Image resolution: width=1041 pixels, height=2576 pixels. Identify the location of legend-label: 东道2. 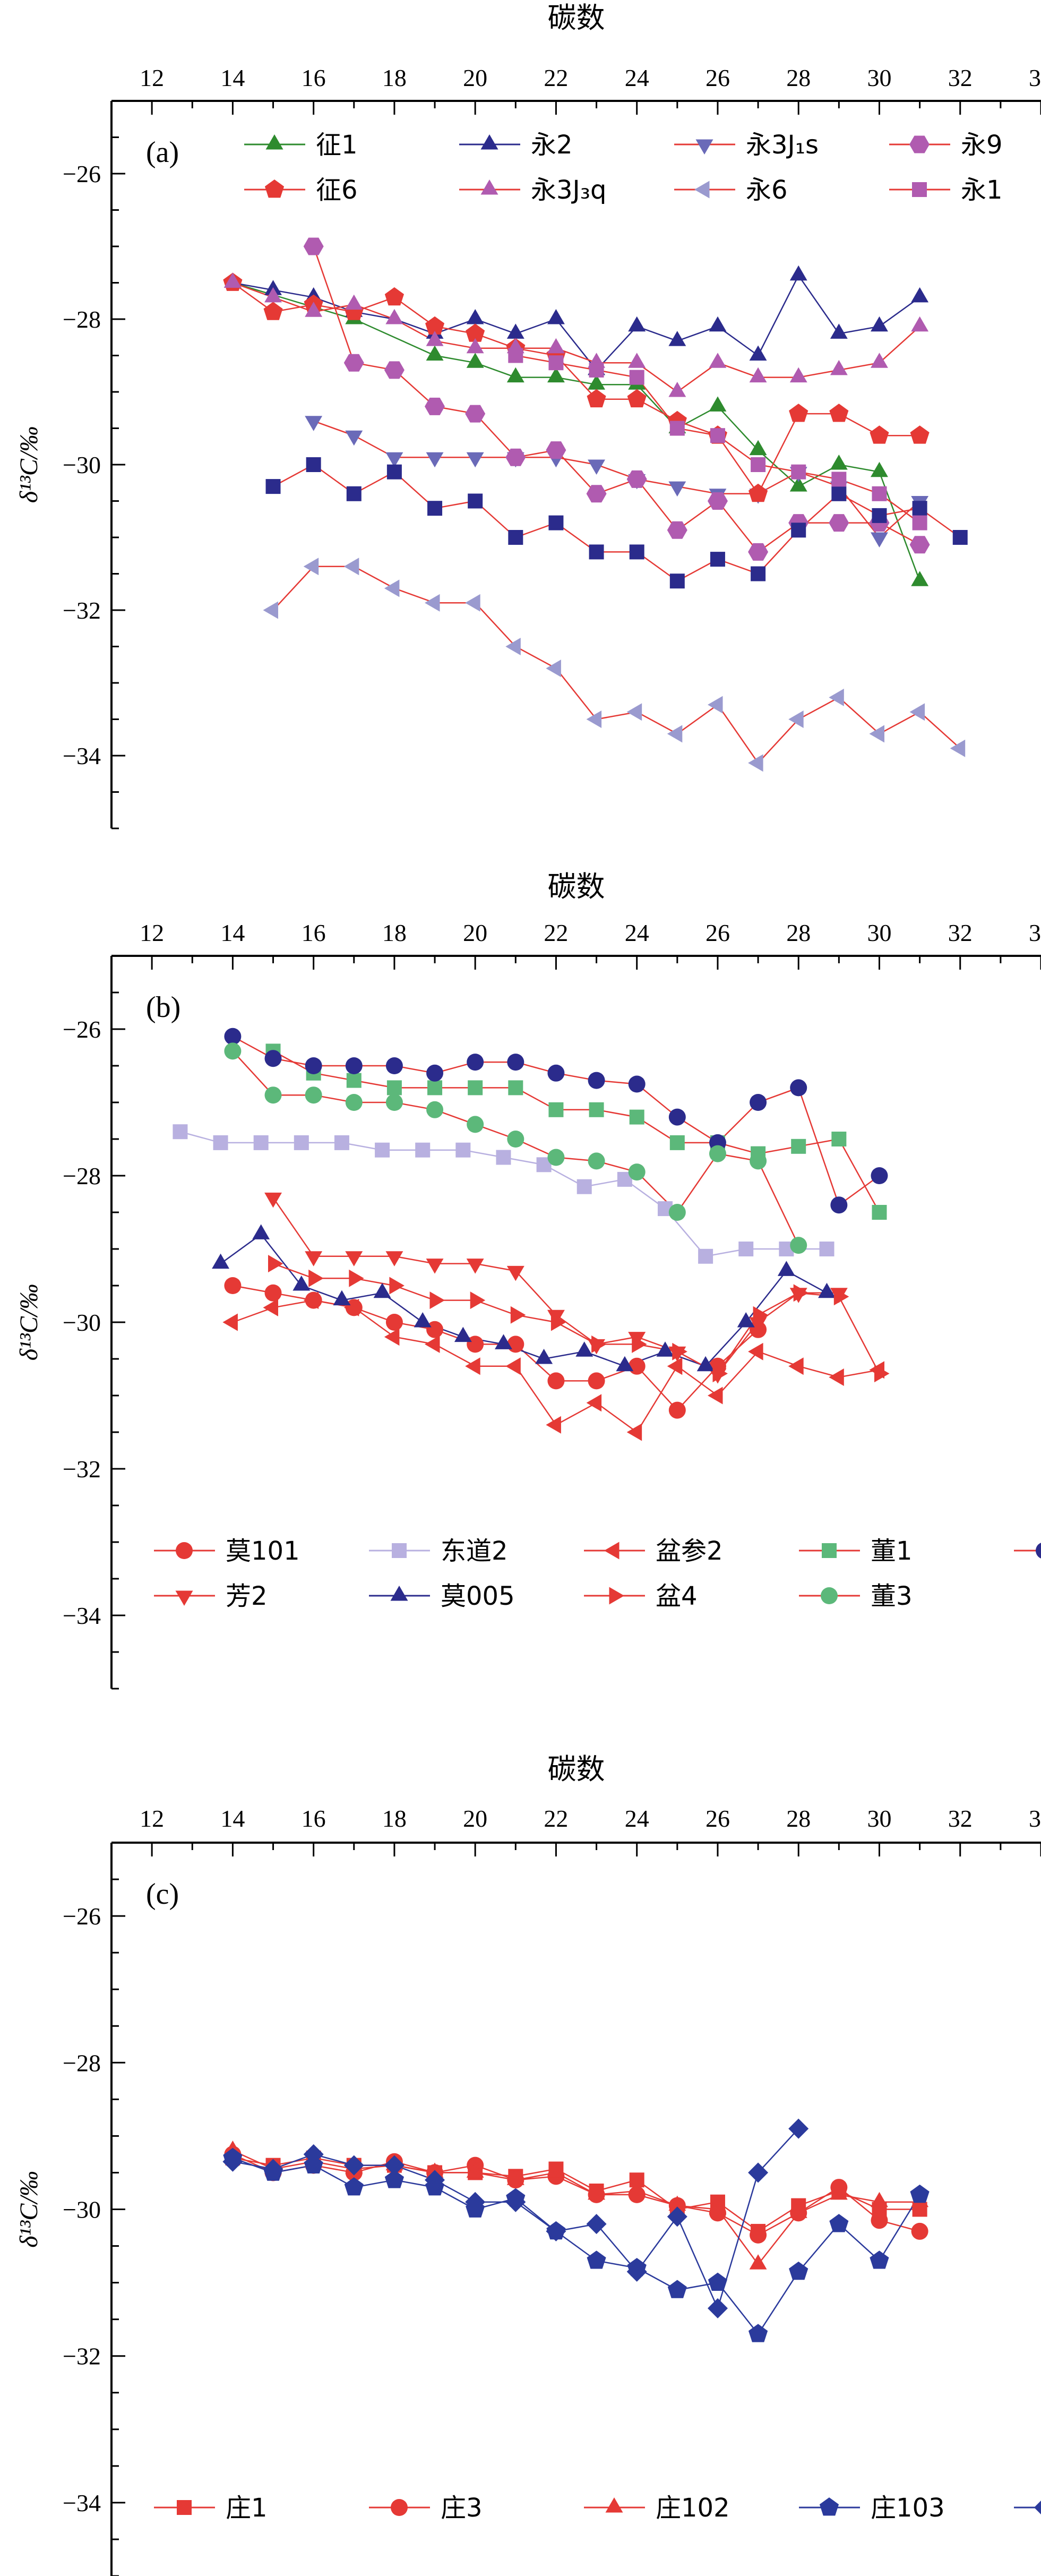
(474, 1551).